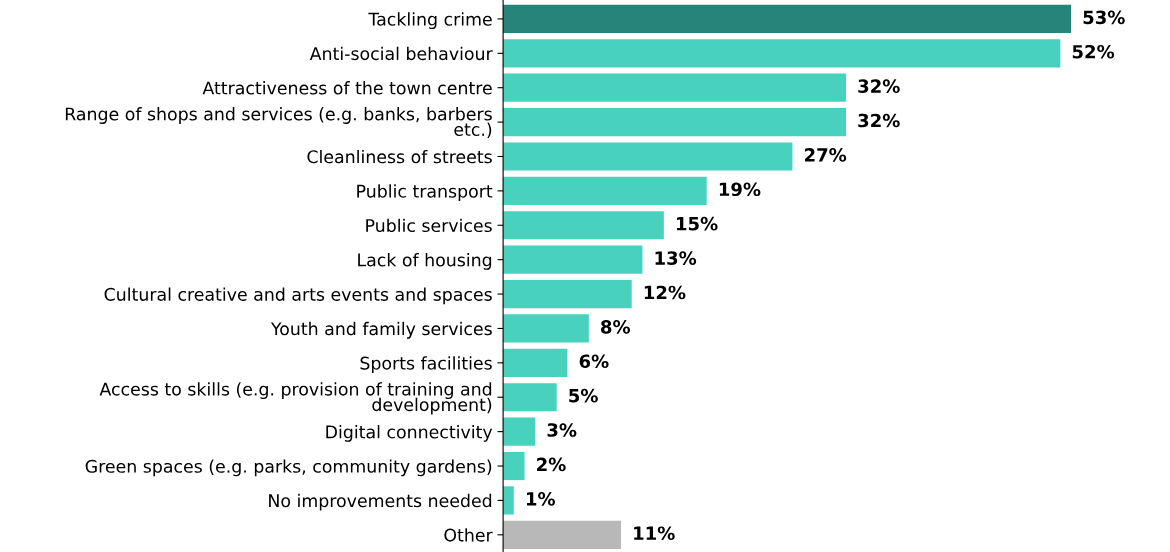 The height and width of the screenshot is (552, 1170). I want to click on y-tick-label: Access to skills (e.g. provision of training and development), so click(295, 398).